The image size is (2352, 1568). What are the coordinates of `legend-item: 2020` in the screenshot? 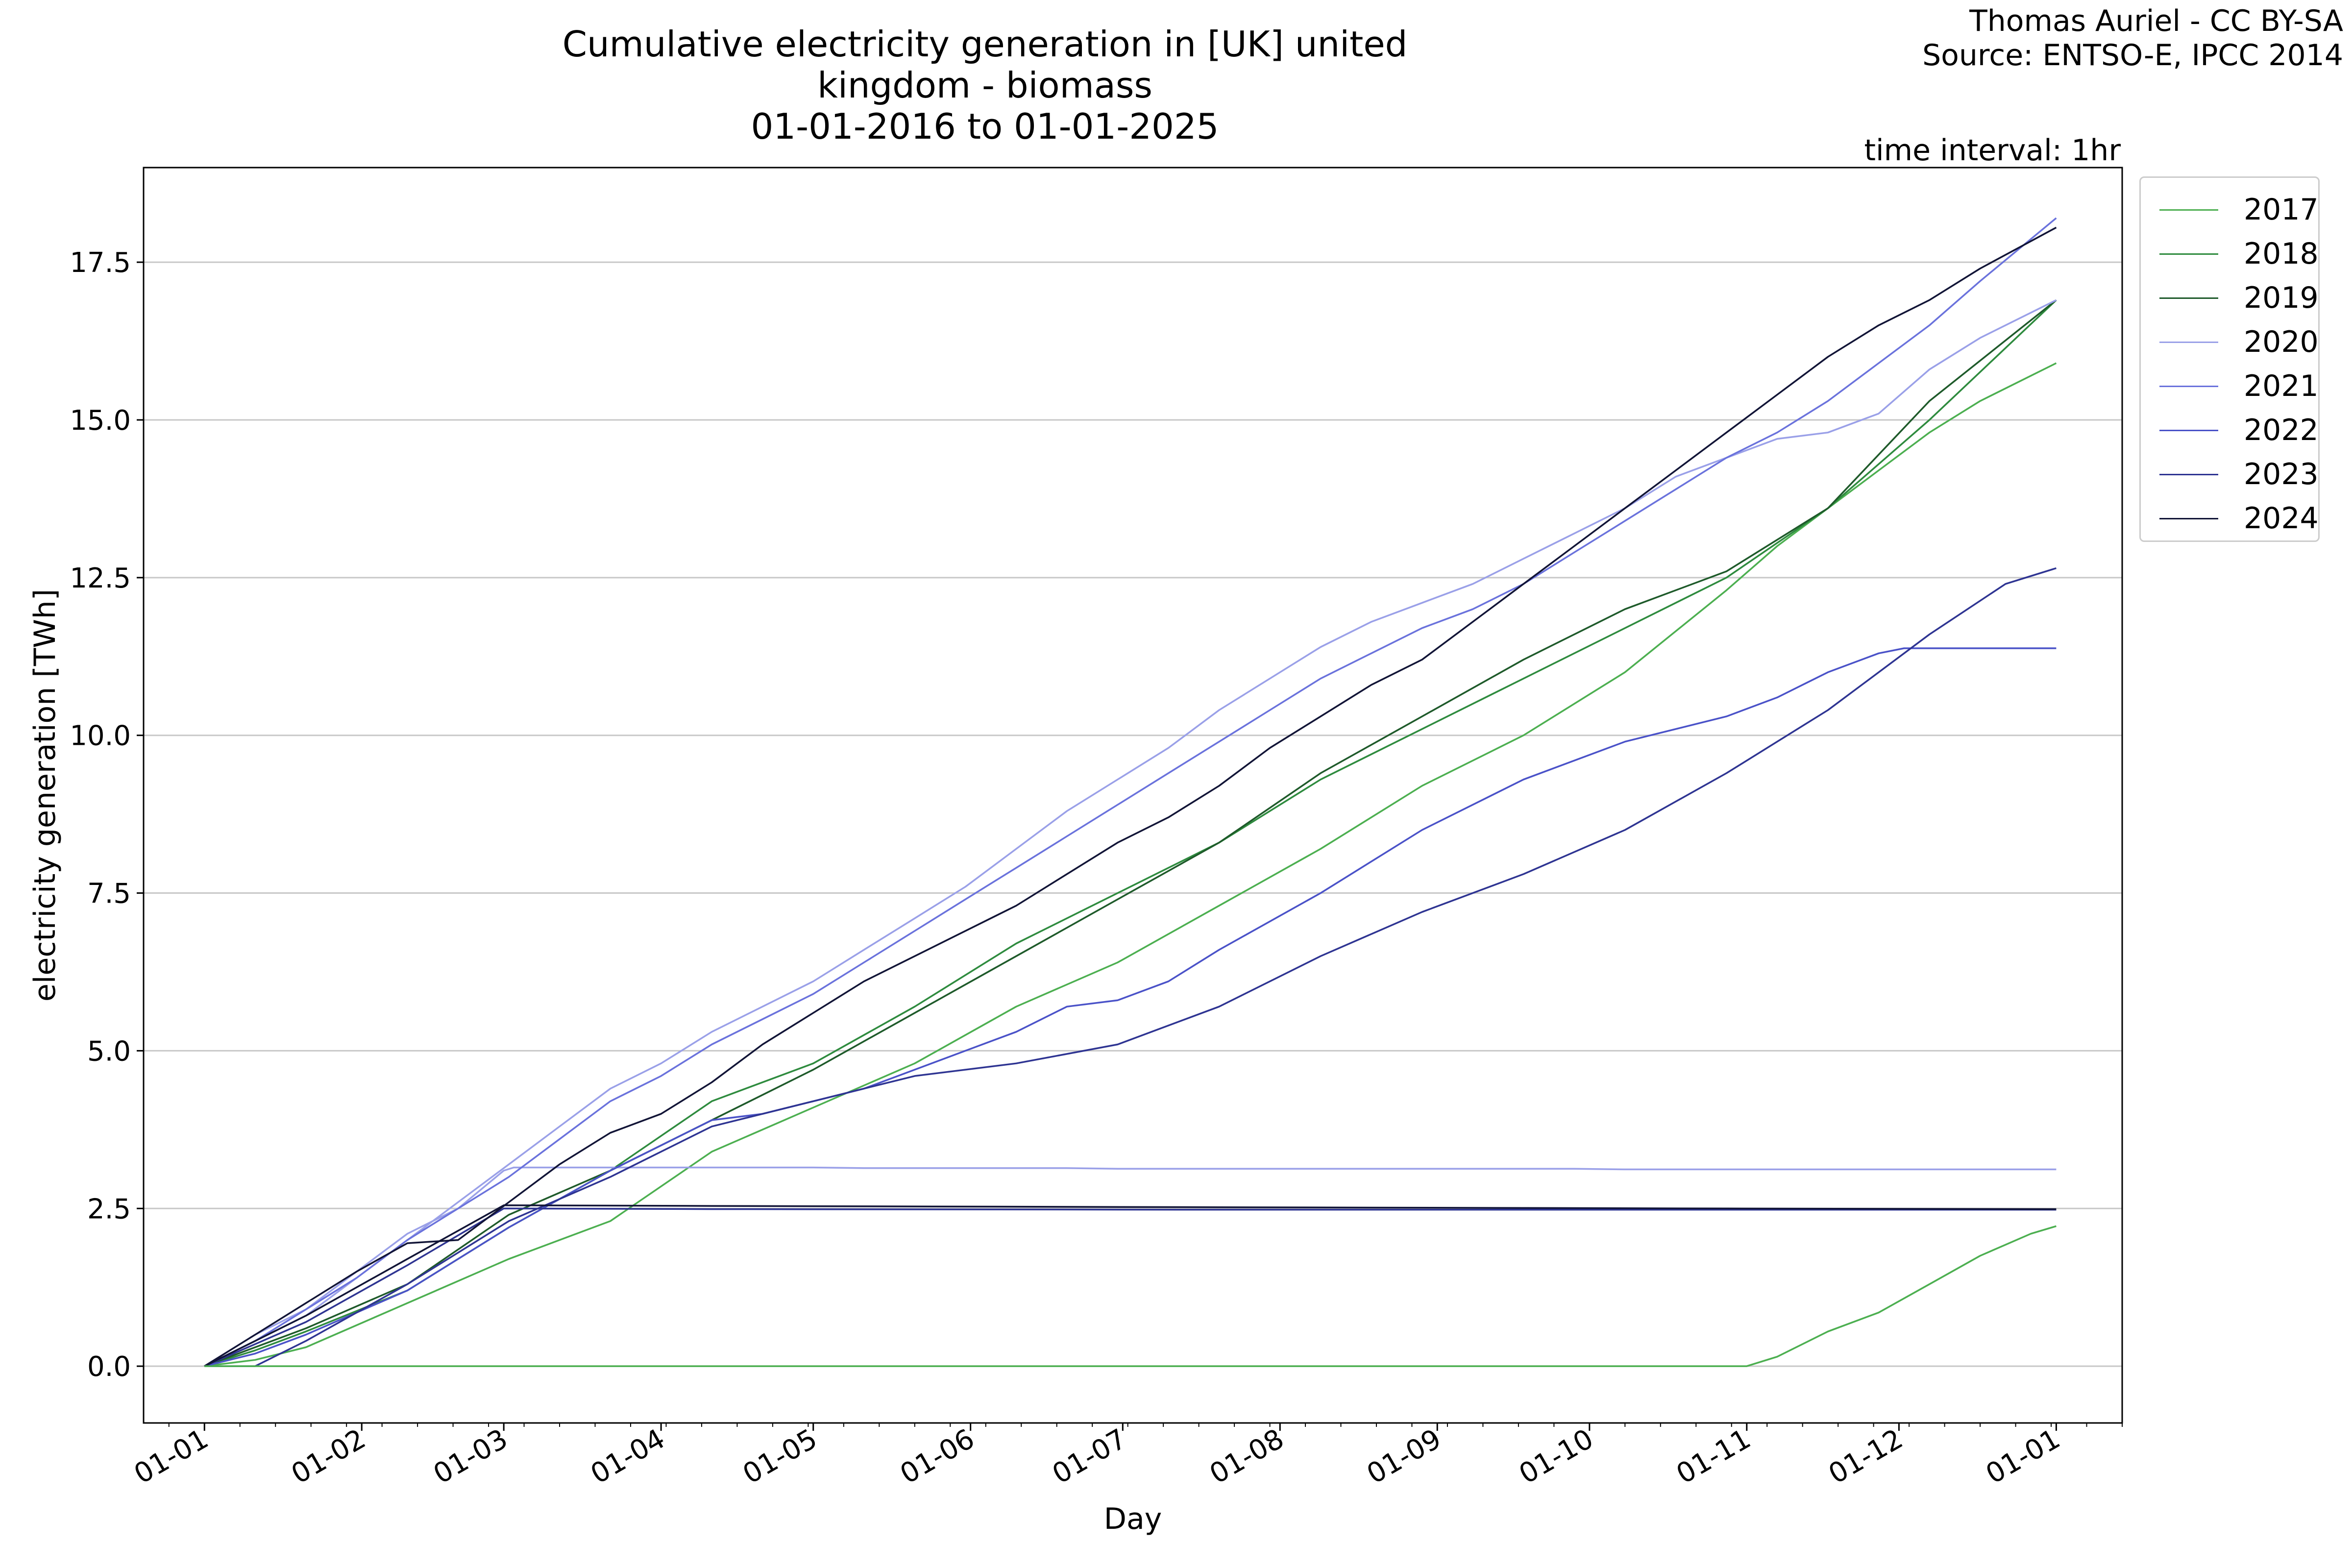 It's located at (2236, 342).